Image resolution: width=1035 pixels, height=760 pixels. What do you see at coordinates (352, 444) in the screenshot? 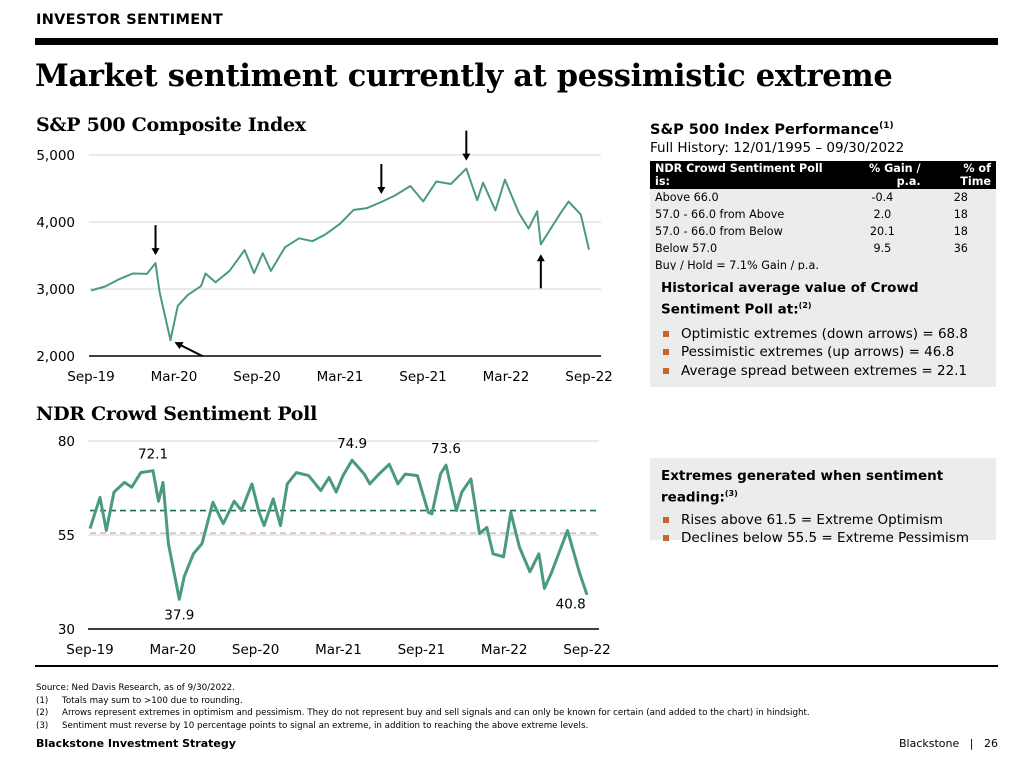
I see `data-label: 74.9` at bounding box center [352, 444].